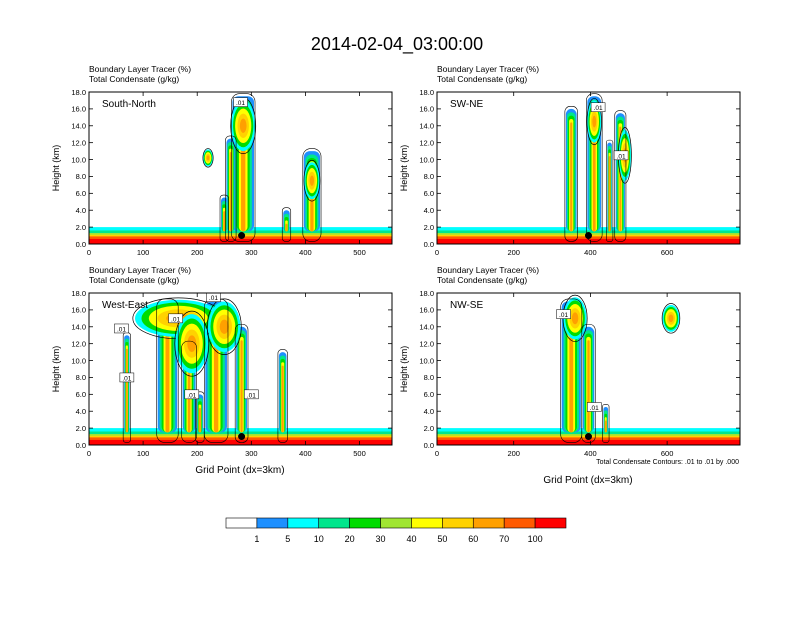 This screenshot has height=617, width=792. Describe the element at coordinates (350, 539) in the screenshot. I see `colorbar-label: 20` at that location.